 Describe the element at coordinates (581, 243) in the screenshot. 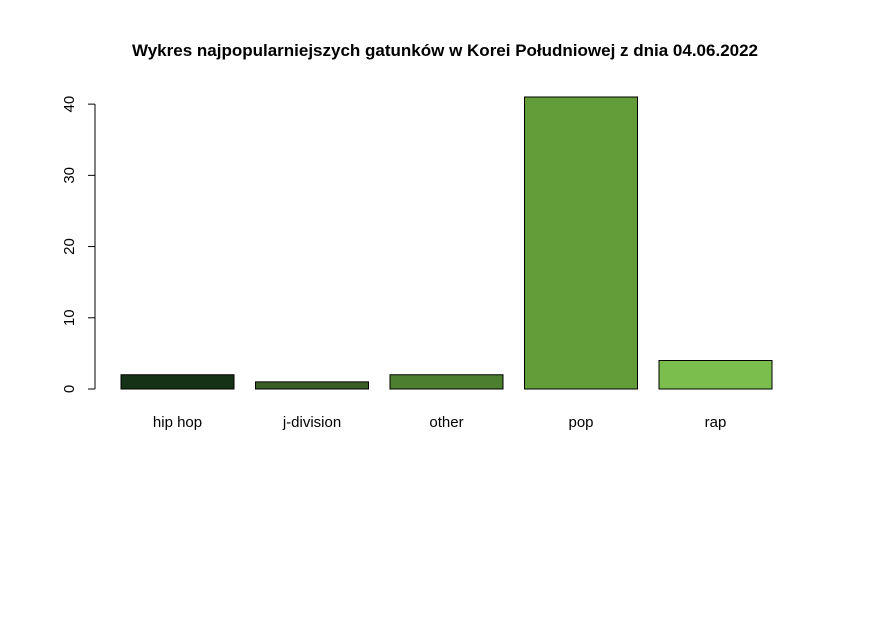

I see `bar-pop` at that location.